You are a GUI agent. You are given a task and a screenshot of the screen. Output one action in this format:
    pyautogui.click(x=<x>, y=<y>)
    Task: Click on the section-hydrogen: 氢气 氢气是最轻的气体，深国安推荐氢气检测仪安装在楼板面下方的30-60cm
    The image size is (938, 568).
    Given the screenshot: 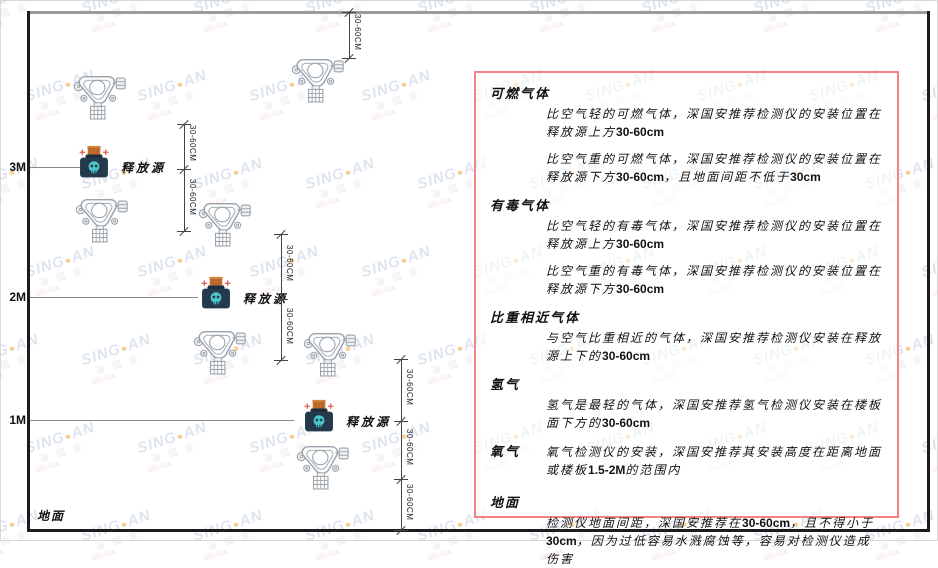 What is the action you would take?
    pyautogui.click(x=686, y=403)
    